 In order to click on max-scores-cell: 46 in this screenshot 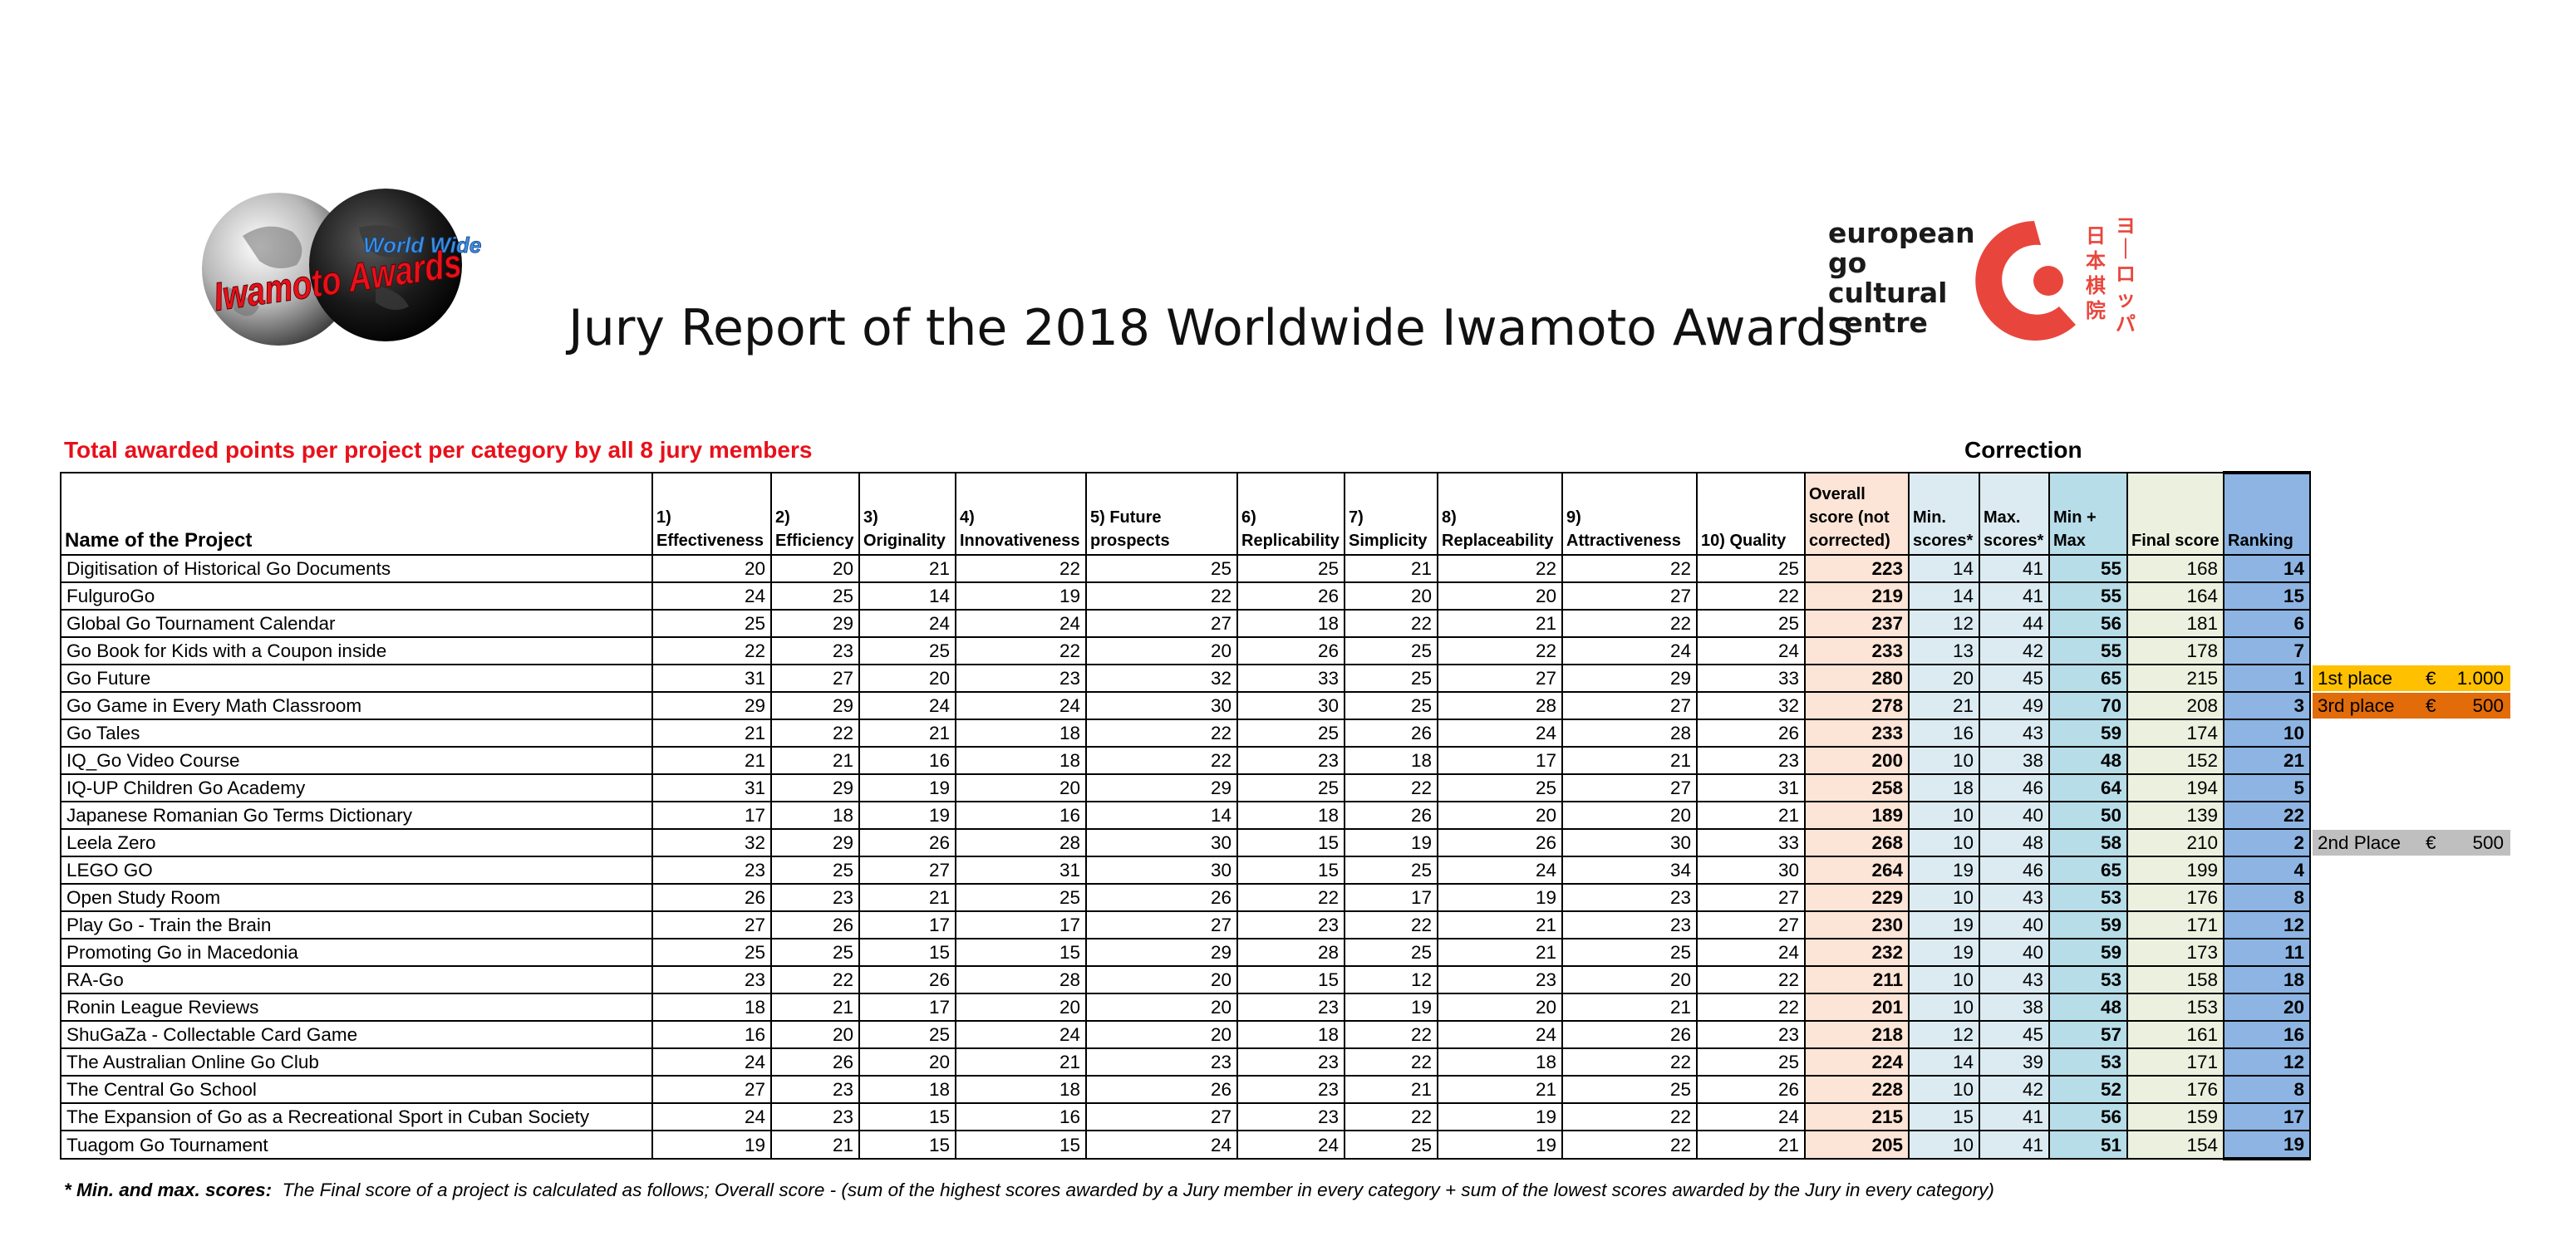, I will do `click(2014, 787)`.